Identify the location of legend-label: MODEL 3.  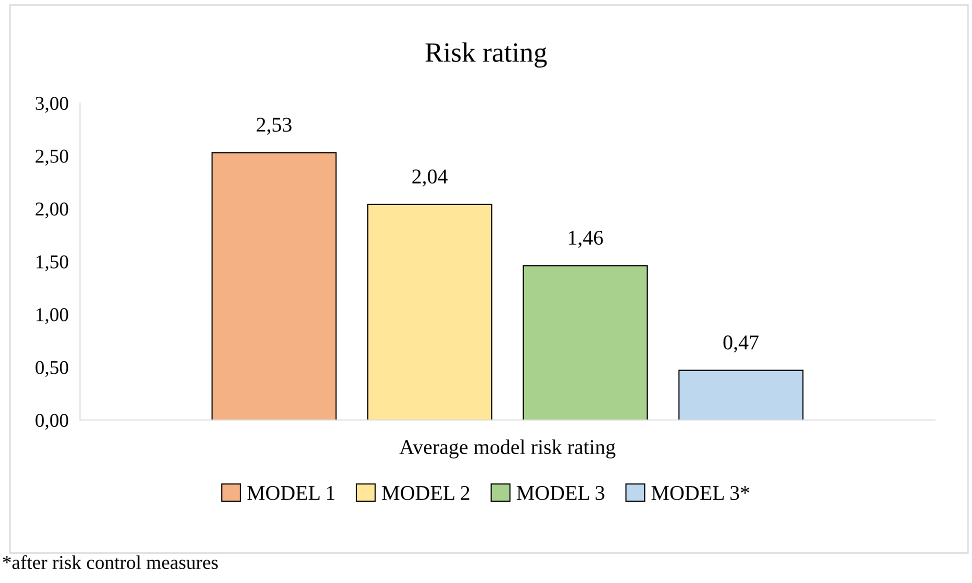
(560, 493).